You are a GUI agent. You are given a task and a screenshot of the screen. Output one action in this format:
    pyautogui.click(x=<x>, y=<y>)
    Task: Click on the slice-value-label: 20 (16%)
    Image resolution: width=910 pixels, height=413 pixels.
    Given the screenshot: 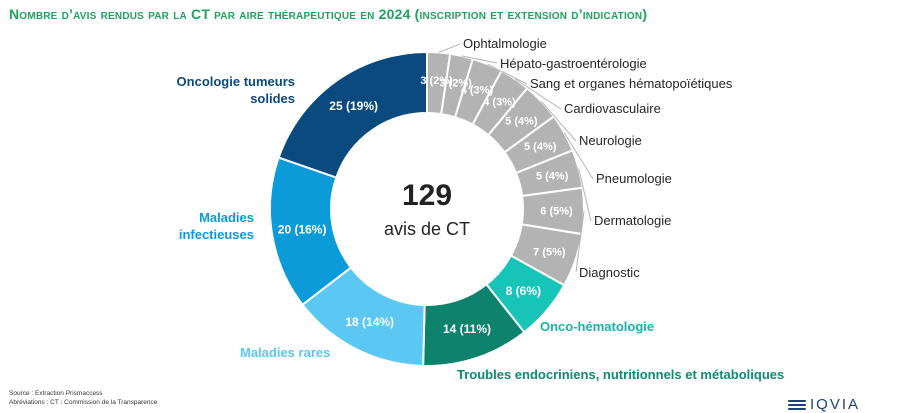 What is the action you would take?
    pyautogui.click(x=302, y=229)
    